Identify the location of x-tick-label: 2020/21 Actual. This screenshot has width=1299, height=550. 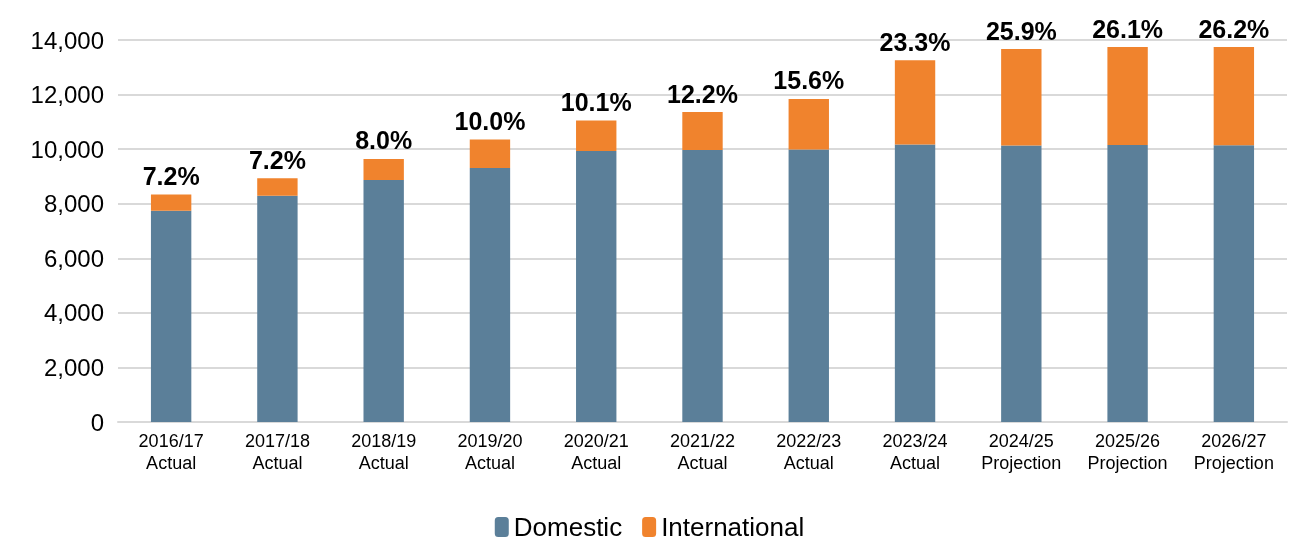
(596, 452).